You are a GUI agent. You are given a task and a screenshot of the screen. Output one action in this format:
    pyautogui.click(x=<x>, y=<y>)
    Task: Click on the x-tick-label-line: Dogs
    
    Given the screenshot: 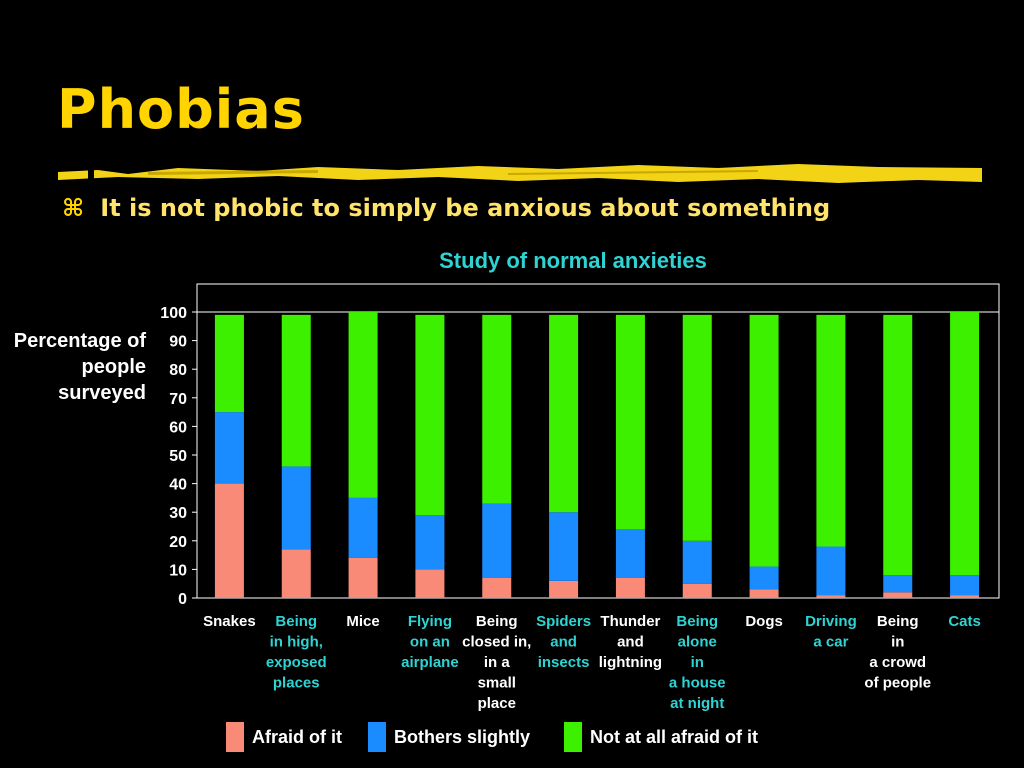 What is the action you would take?
    pyautogui.click(x=764, y=621)
    